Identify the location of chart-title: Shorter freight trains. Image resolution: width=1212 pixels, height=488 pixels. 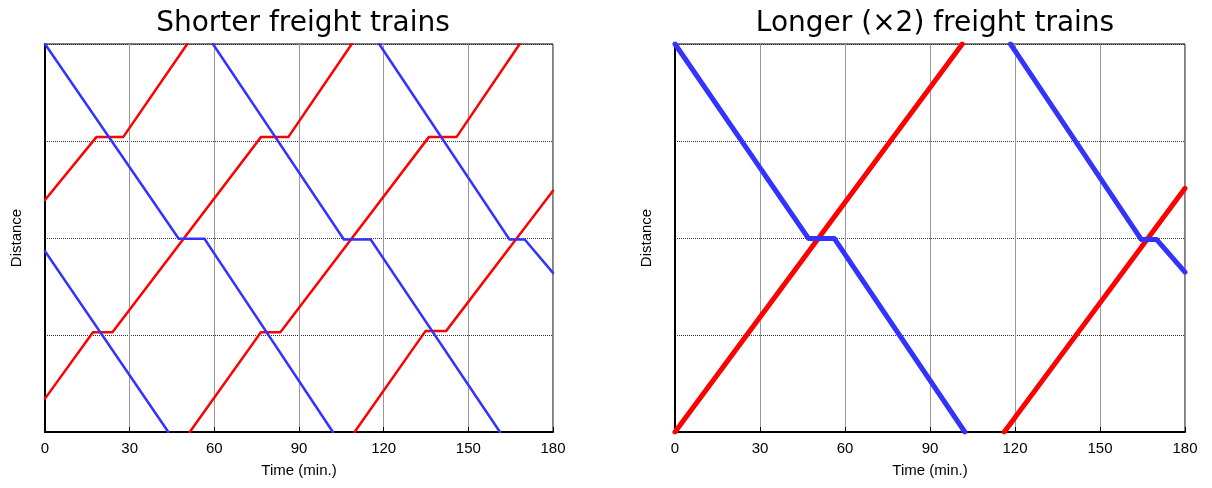
(303, 21).